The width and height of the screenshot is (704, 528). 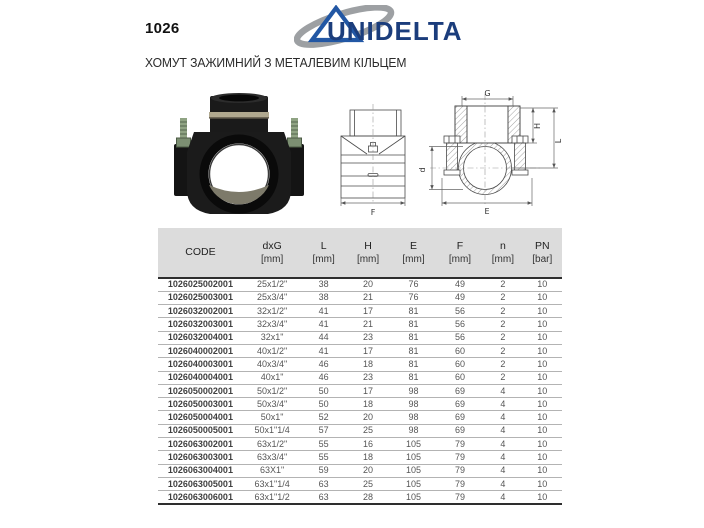 I want to click on cell-value: 40x1/2", so click(x=272, y=350).